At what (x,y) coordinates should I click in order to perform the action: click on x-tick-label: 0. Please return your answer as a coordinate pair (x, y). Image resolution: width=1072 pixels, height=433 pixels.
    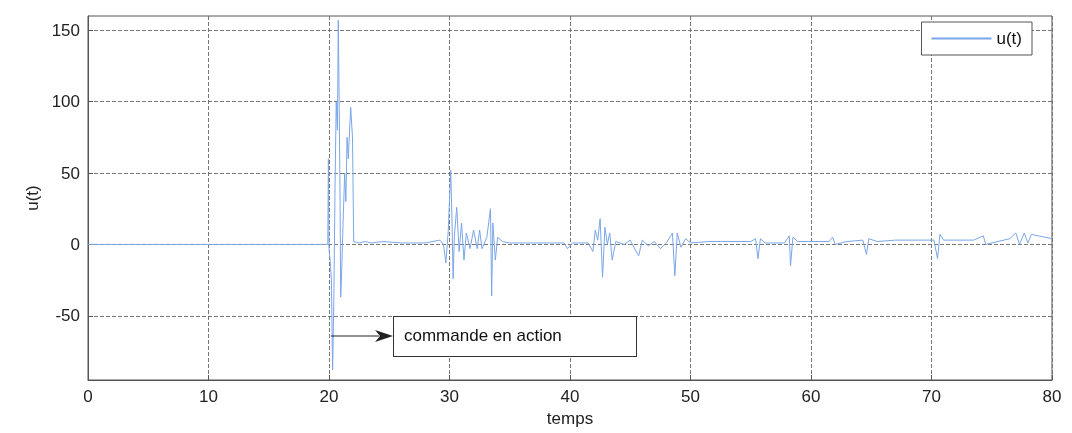
    Looking at the image, I should click on (88, 396).